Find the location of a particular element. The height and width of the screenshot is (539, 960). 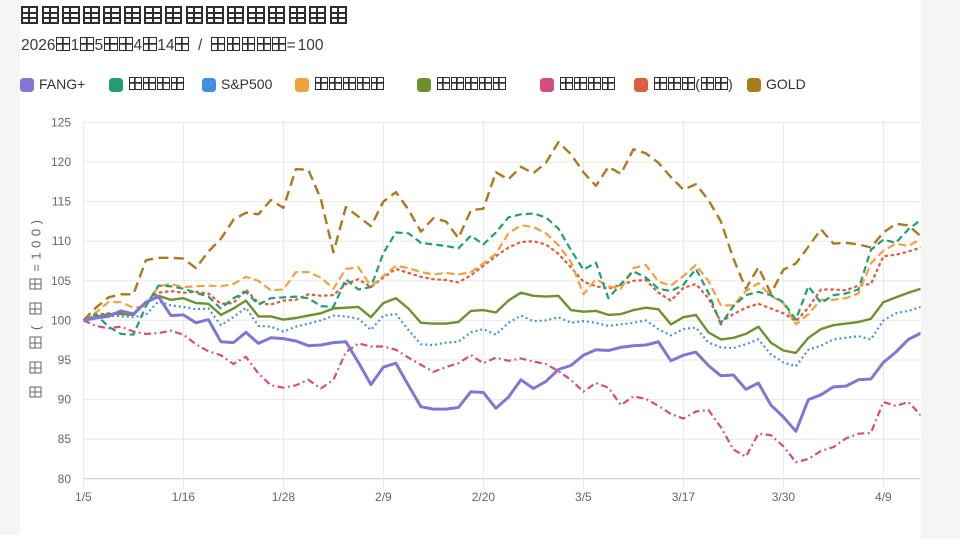

svg-text: 1/16 is located at coordinates (184, 497).